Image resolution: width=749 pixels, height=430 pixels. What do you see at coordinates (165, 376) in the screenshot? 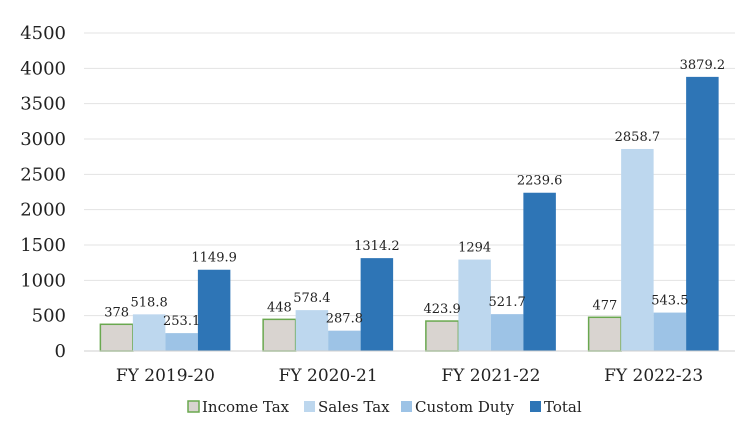
I see `x-category-label: FY 2019-20` at bounding box center [165, 376].